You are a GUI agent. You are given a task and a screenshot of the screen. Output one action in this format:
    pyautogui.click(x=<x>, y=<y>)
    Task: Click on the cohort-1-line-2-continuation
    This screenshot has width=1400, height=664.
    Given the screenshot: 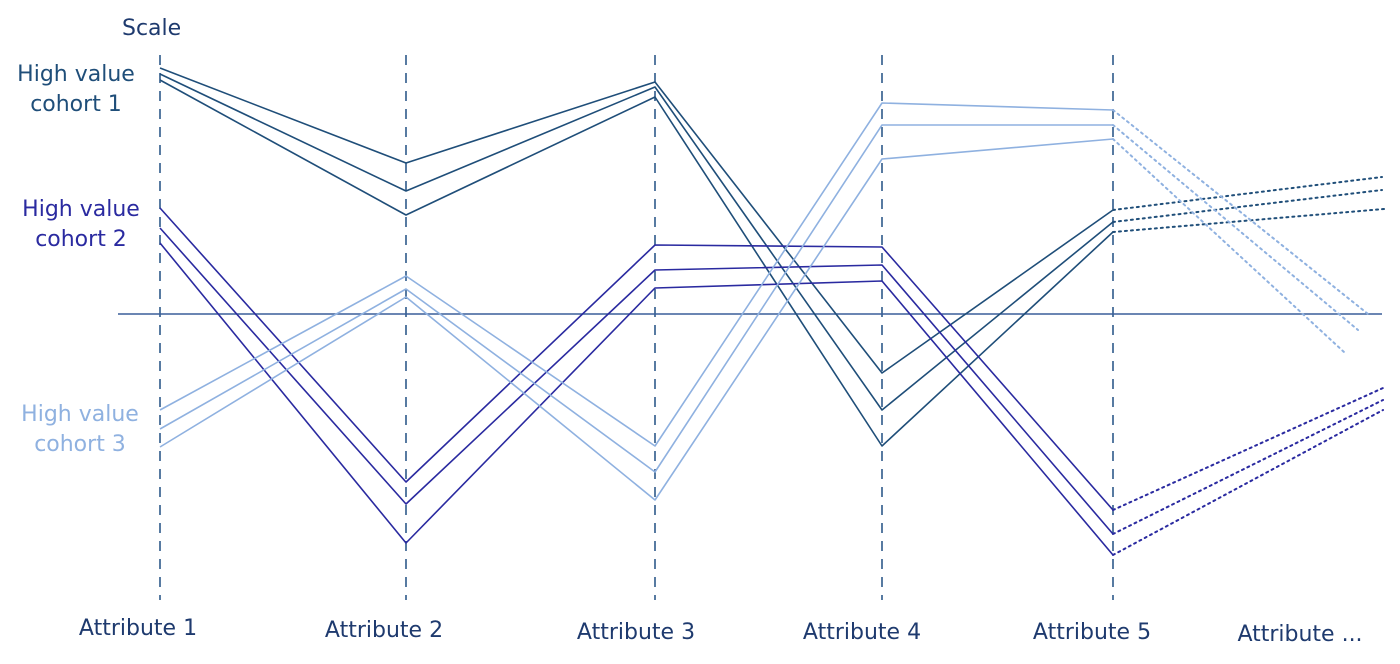 What is the action you would take?
    pyautogui.click(x=1247, y=206)
    